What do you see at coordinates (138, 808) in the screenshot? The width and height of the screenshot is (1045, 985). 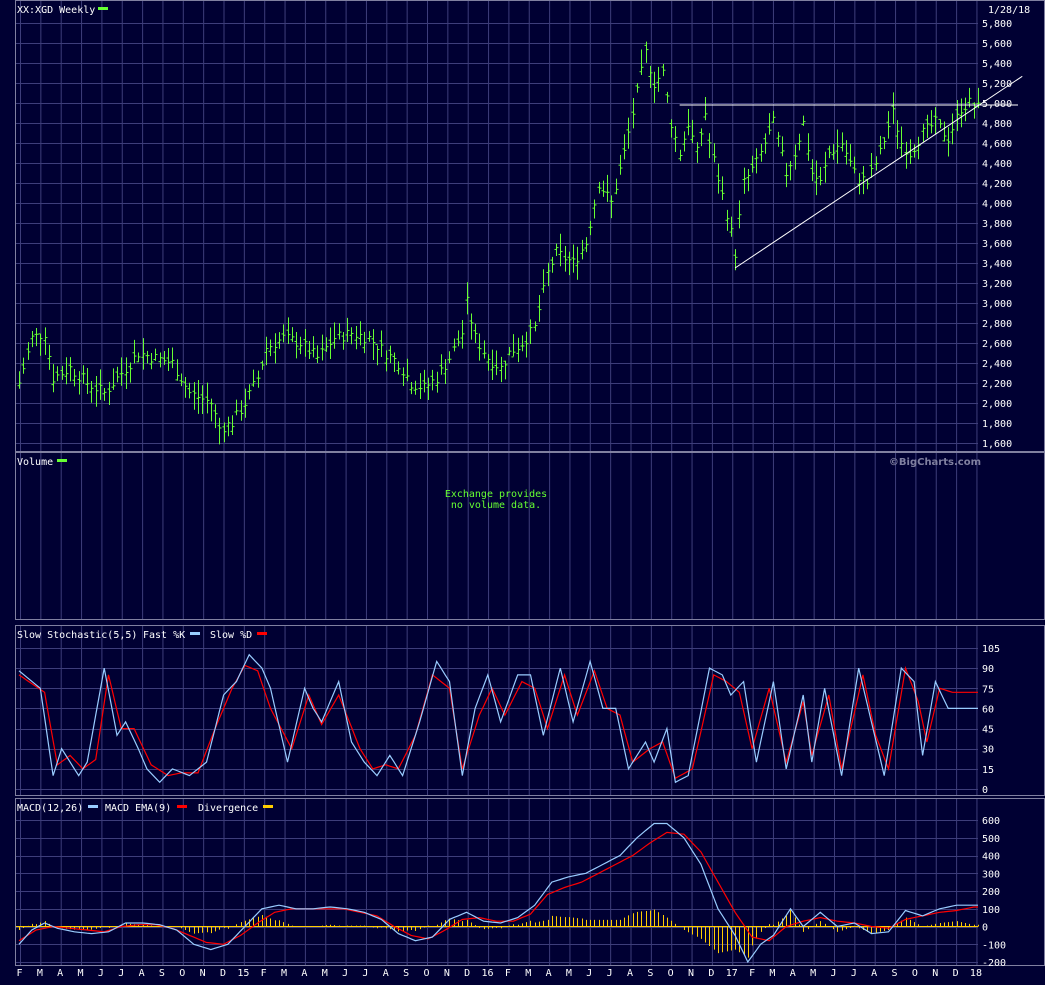 I see `macd-ema-label: MACD EMA(9)` at bounding box center [138, 808].